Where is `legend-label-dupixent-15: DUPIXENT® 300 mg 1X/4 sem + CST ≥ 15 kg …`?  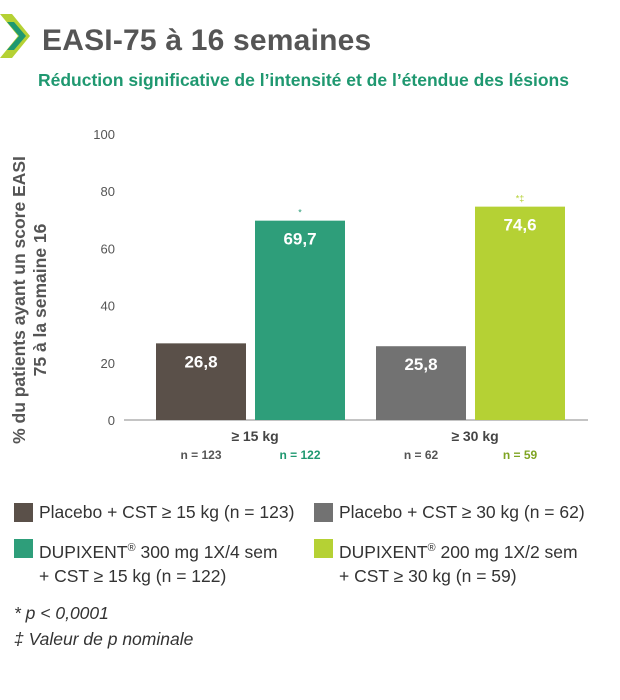
legend-label-dupixent-15: DUPIXENT® 300 mg 1X/4 sem + CST ≥ 15 kg … is located at coordinates (158, 562).